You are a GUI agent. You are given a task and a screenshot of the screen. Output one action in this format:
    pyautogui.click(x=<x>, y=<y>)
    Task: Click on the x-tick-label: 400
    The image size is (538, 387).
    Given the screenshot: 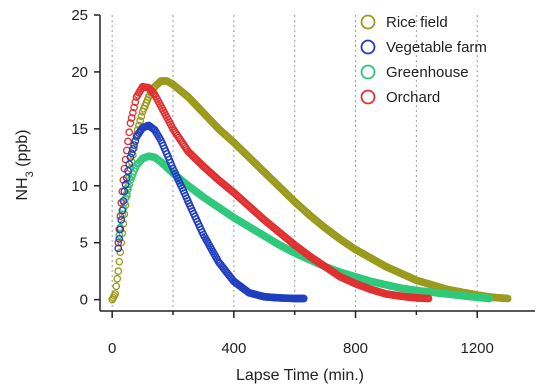 What is the action you would take?
    pyautogui.click(x=233, y=348)
    